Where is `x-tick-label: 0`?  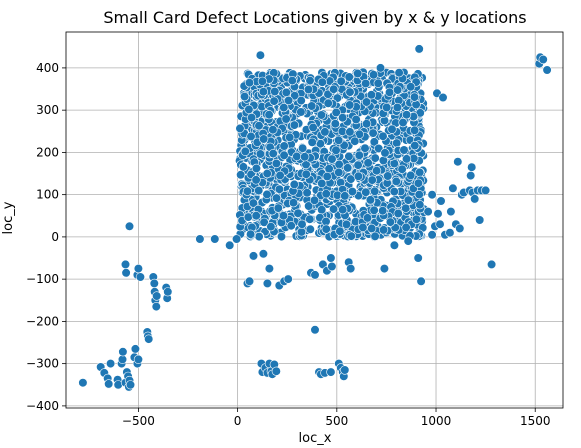
x-tick-label: 0 is located at coordinates (238, 421).